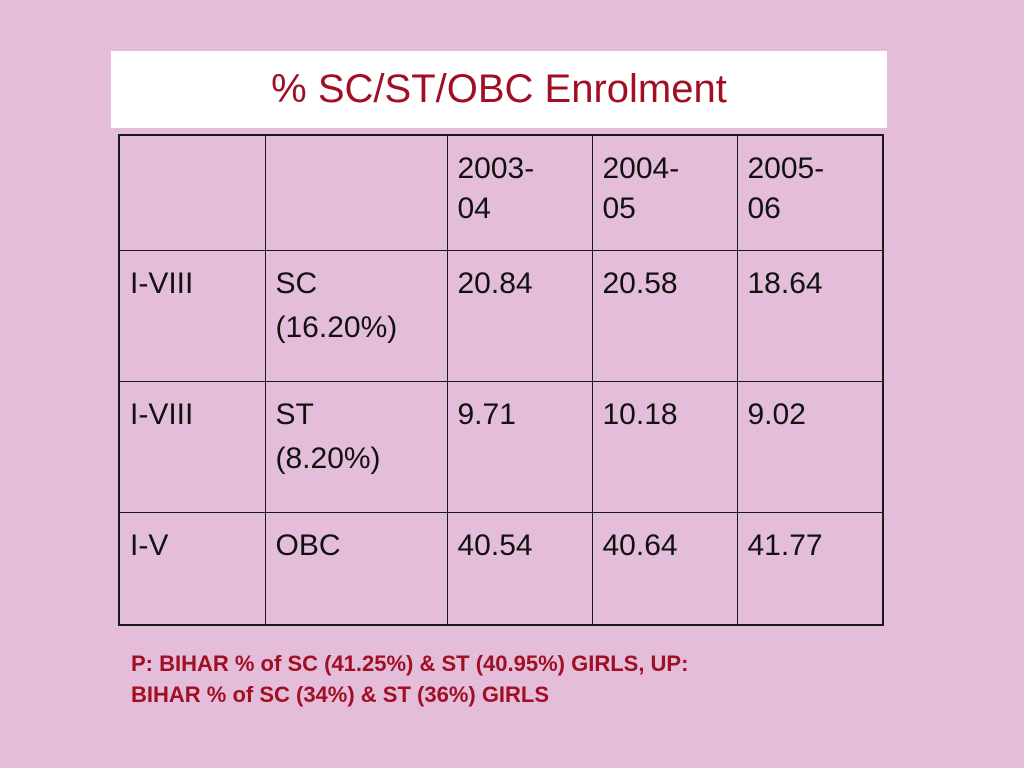 The height and width of the screenshot is (768, 1024). What do you see at coordinates (664, 192) in the screenshot?
I see `header-cell-year-2004-05: 2004- 05` at bounding box center [664, 192].